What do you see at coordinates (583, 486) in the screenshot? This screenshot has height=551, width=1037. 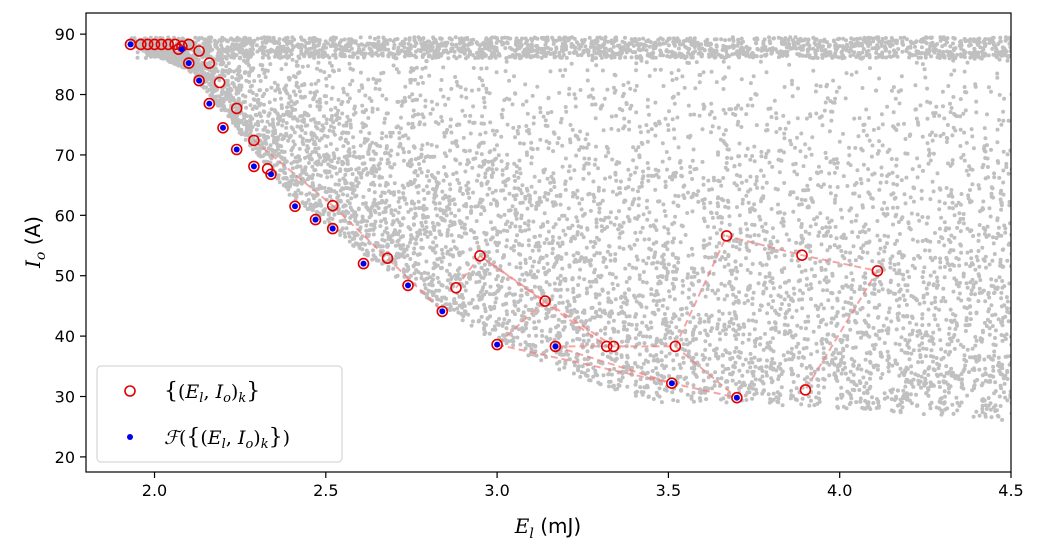 I see `x-axis: 2.0 2.5 3.0 3.5 4.0 4.5` at bounding box center [583, 486].